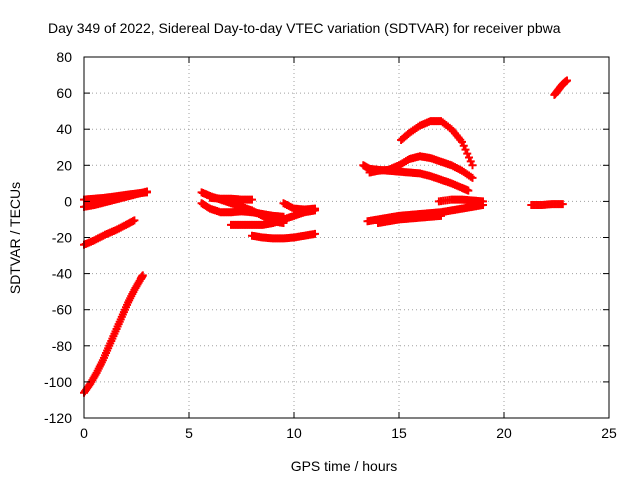 The width and height of the screenshot is (640, 480). Describe the element at coordinates (15, 238) in the screenshot. I see `y-axis-label: SDTVAR / TECUs` at that location.